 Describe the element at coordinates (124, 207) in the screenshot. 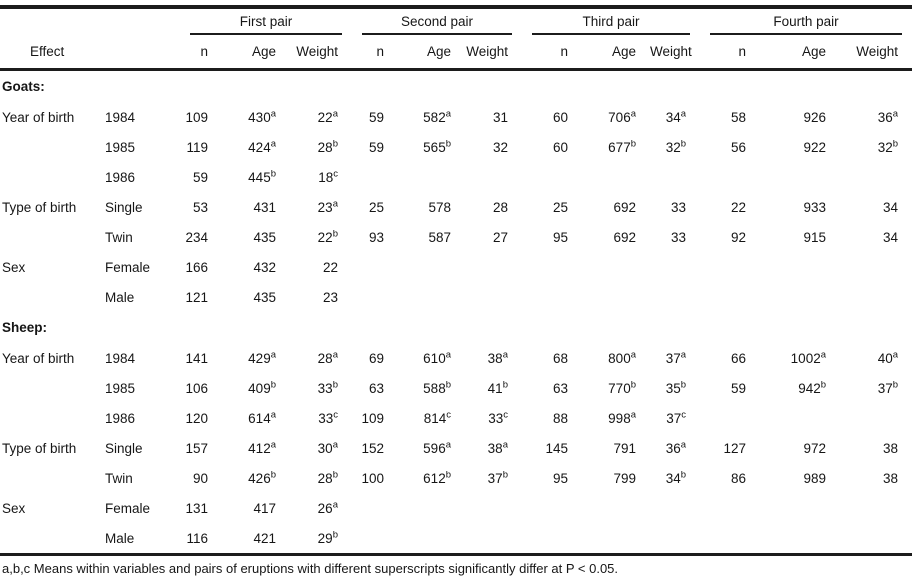

I see `row-level-label: Single` at that location.